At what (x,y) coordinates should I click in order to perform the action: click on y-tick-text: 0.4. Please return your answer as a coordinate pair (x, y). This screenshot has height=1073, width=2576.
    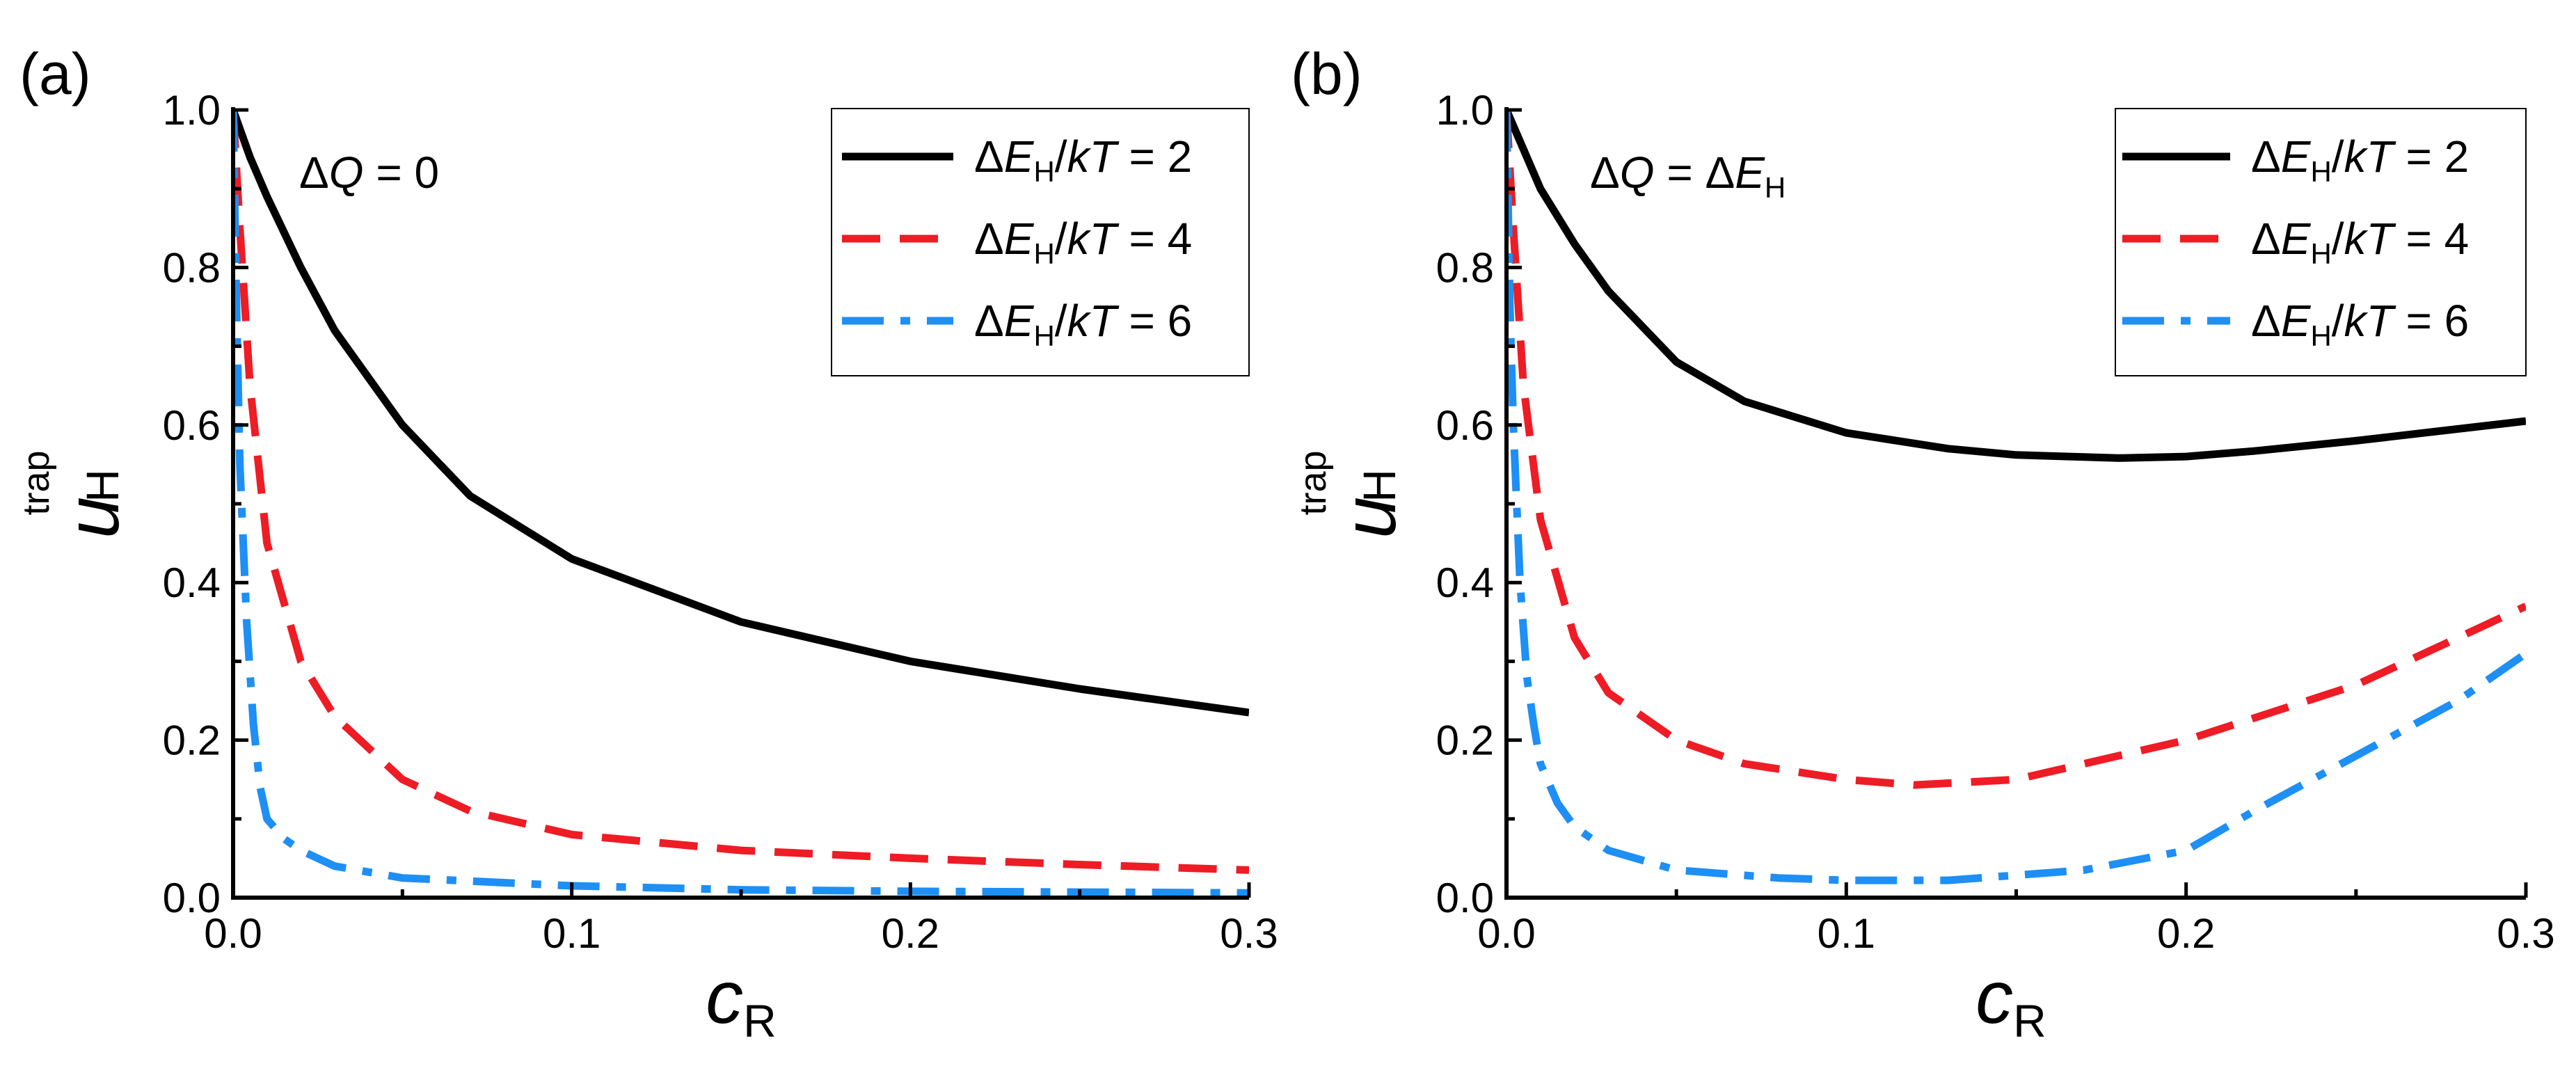
    Looking at the image, I should click on (1465, 582).